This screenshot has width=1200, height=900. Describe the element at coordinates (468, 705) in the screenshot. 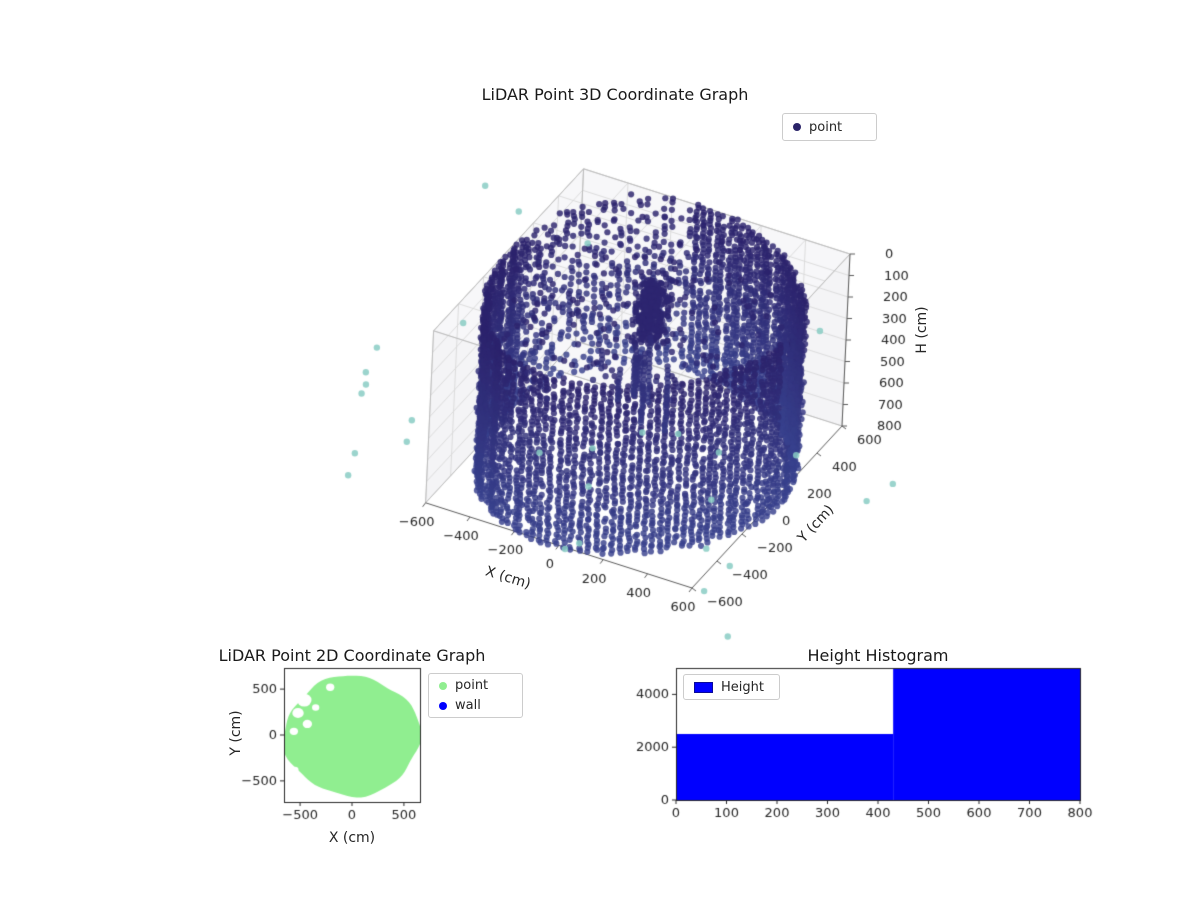

I see `legend-label: wall` at that location.